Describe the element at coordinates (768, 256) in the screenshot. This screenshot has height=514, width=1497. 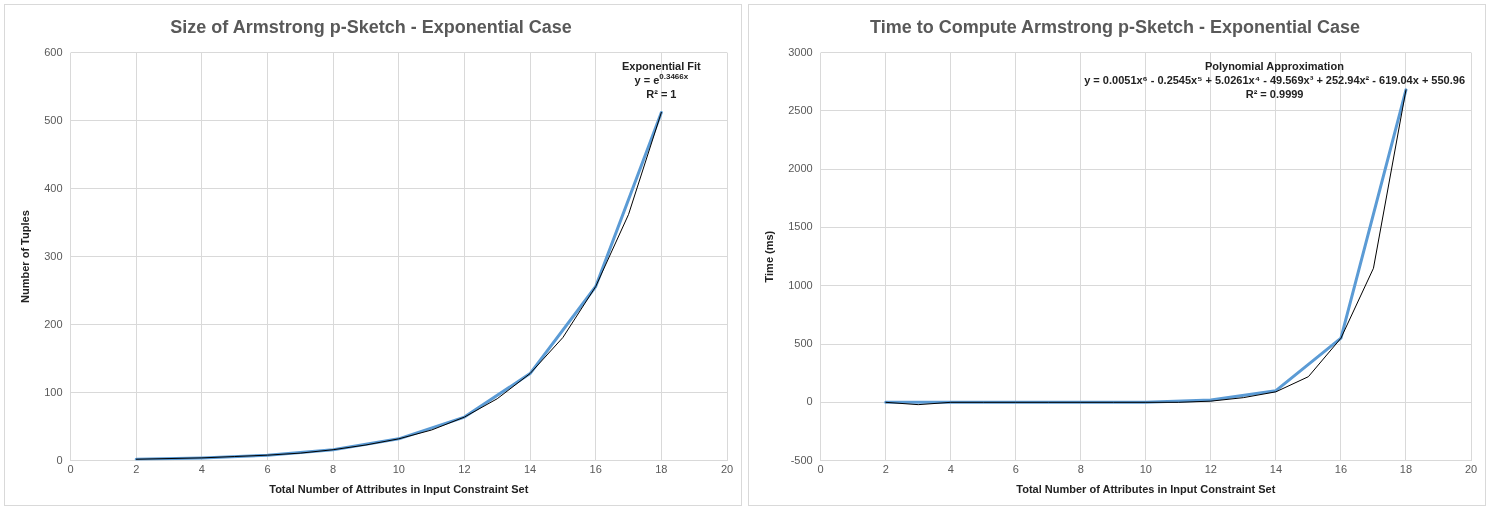
I see `y-axis-title: Time (ms)` at that location.